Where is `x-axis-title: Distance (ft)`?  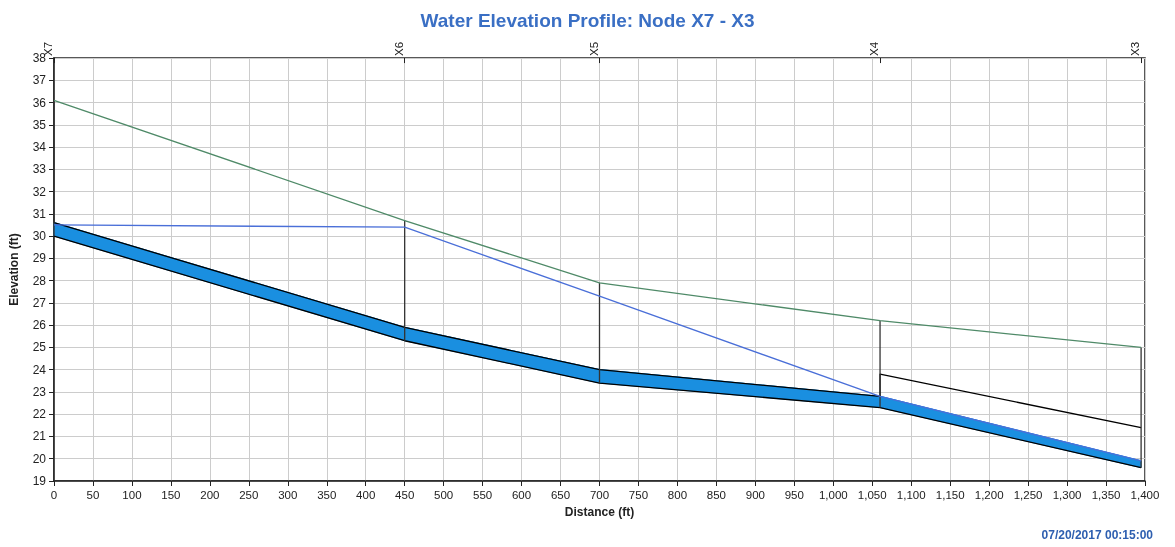 x-axis-title: Distance (ft) is located at coordinates (599, 511).